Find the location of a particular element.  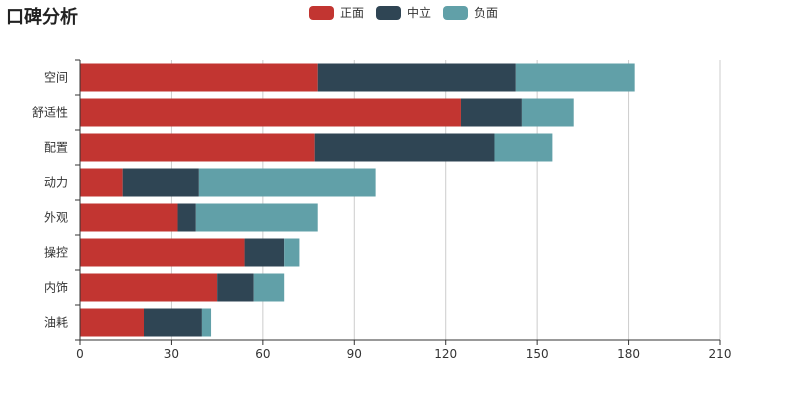

x-tick-label: 210 is located at coordinates (720, 354).